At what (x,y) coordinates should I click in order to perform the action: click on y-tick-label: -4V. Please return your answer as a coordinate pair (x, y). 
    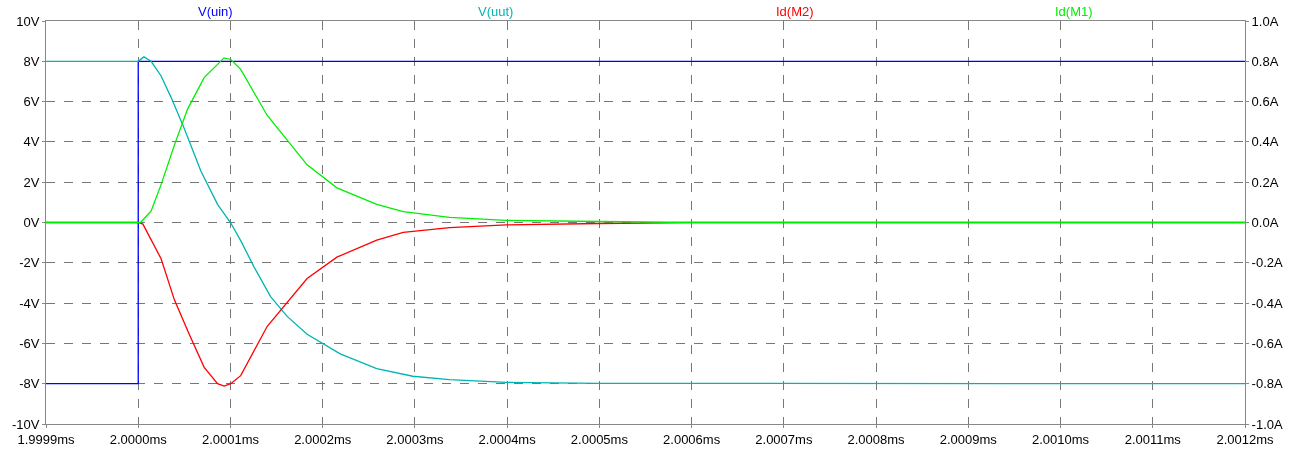
    Looking at the image, I should click on (29, 303).